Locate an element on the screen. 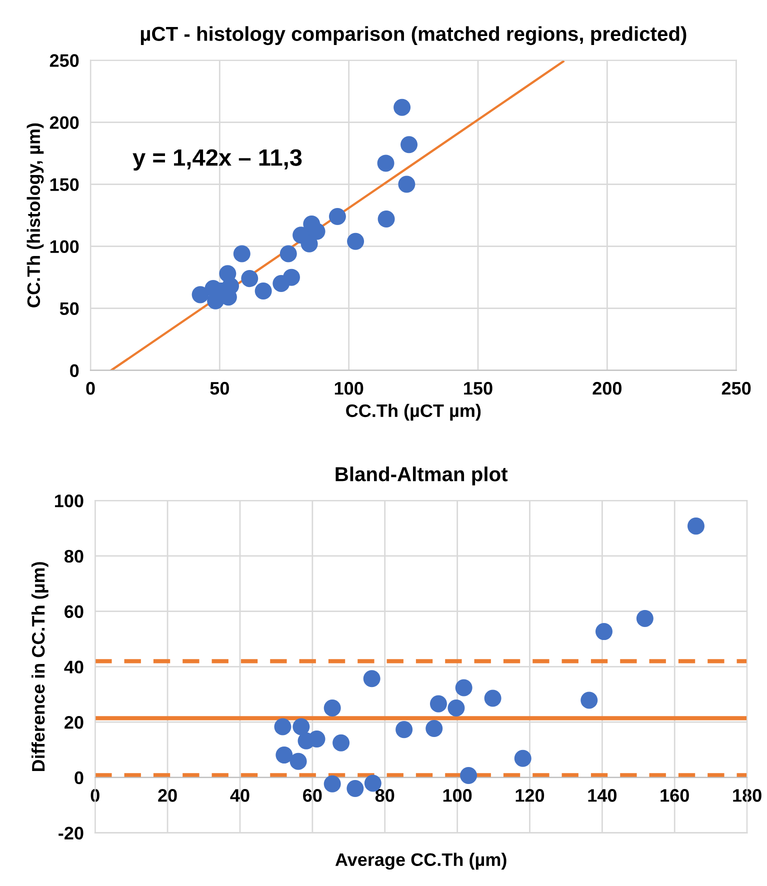 Image resolution: width=767 pixels, height=886 pixels. y-tick-label: 80 is located at coordinates (74, 556).